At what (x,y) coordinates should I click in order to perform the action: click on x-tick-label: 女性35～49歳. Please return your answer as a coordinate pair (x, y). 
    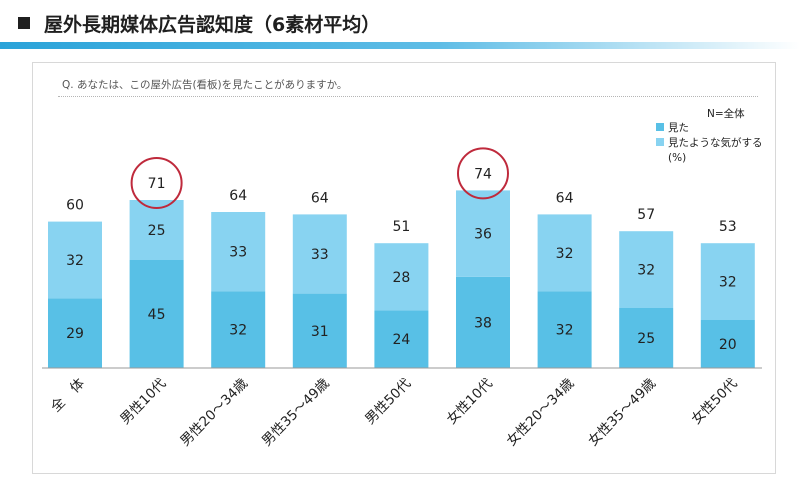
    Looking at the image, I should click on (622, 411).